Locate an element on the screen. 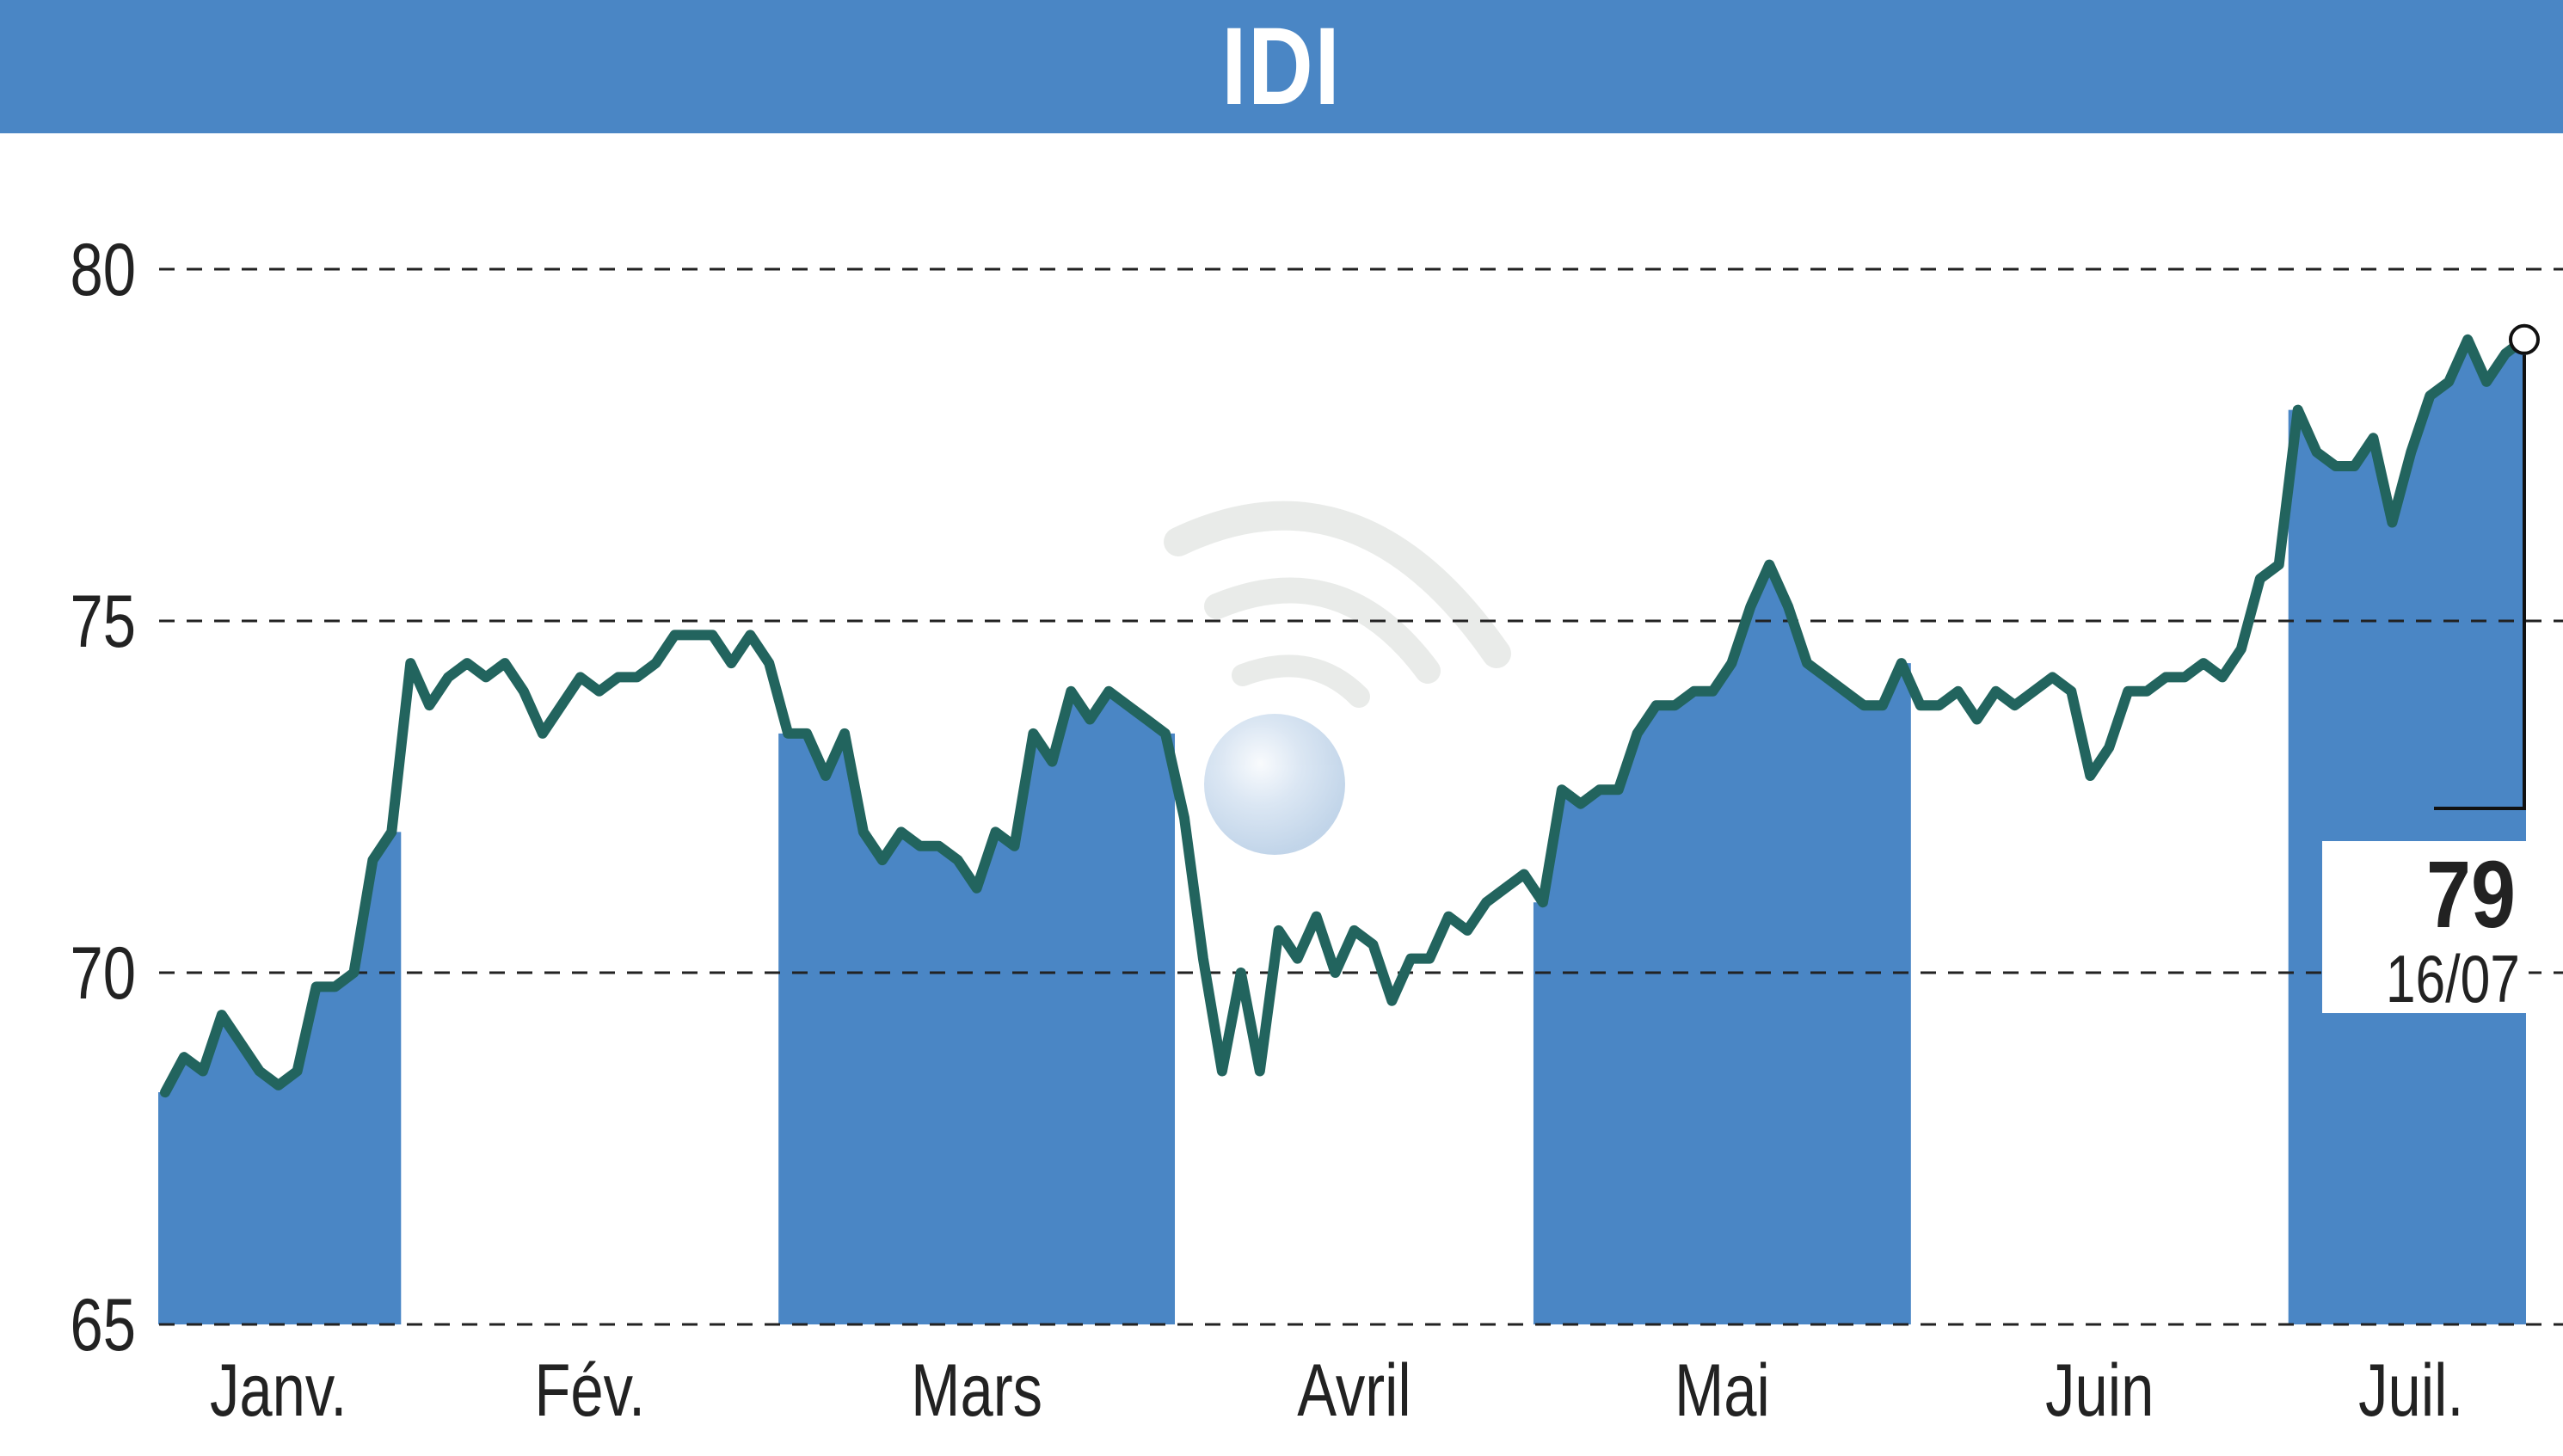 This screenshot has height=1456, width=2563. y-tick-labels: 65 70 75 80 is located at coordinates (103, 798).